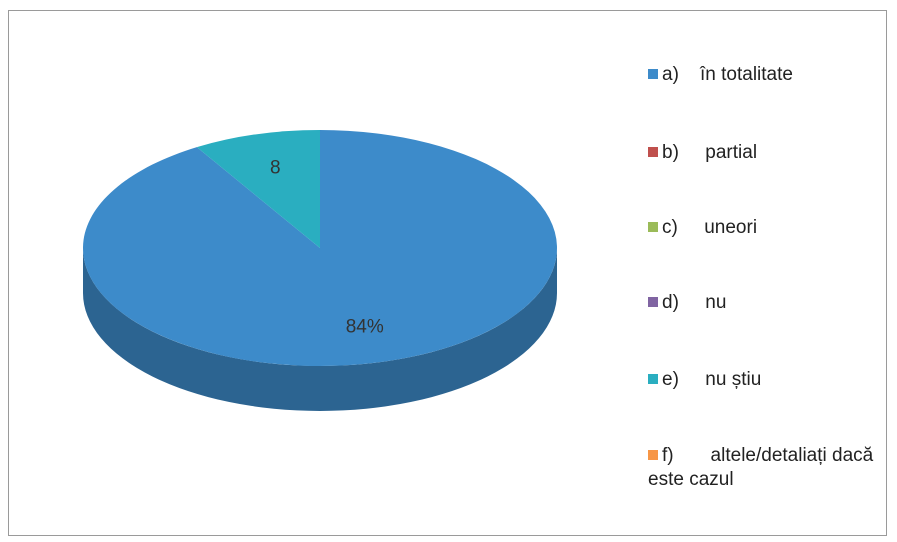 Image resolution: width=897 pixels, height=542 pixels. What do you see at coordinates (727, 74) in the screenshot?
I see `legend-label: a) în totalitate` at bounding box center [727, 74].